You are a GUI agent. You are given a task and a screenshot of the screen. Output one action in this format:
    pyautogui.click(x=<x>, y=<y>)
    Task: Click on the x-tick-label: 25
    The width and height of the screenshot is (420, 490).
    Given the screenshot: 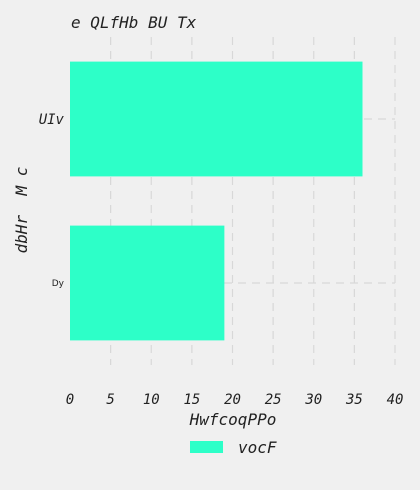 What is the action you would take?
    pyautogui.click(x=273, y=400)
    